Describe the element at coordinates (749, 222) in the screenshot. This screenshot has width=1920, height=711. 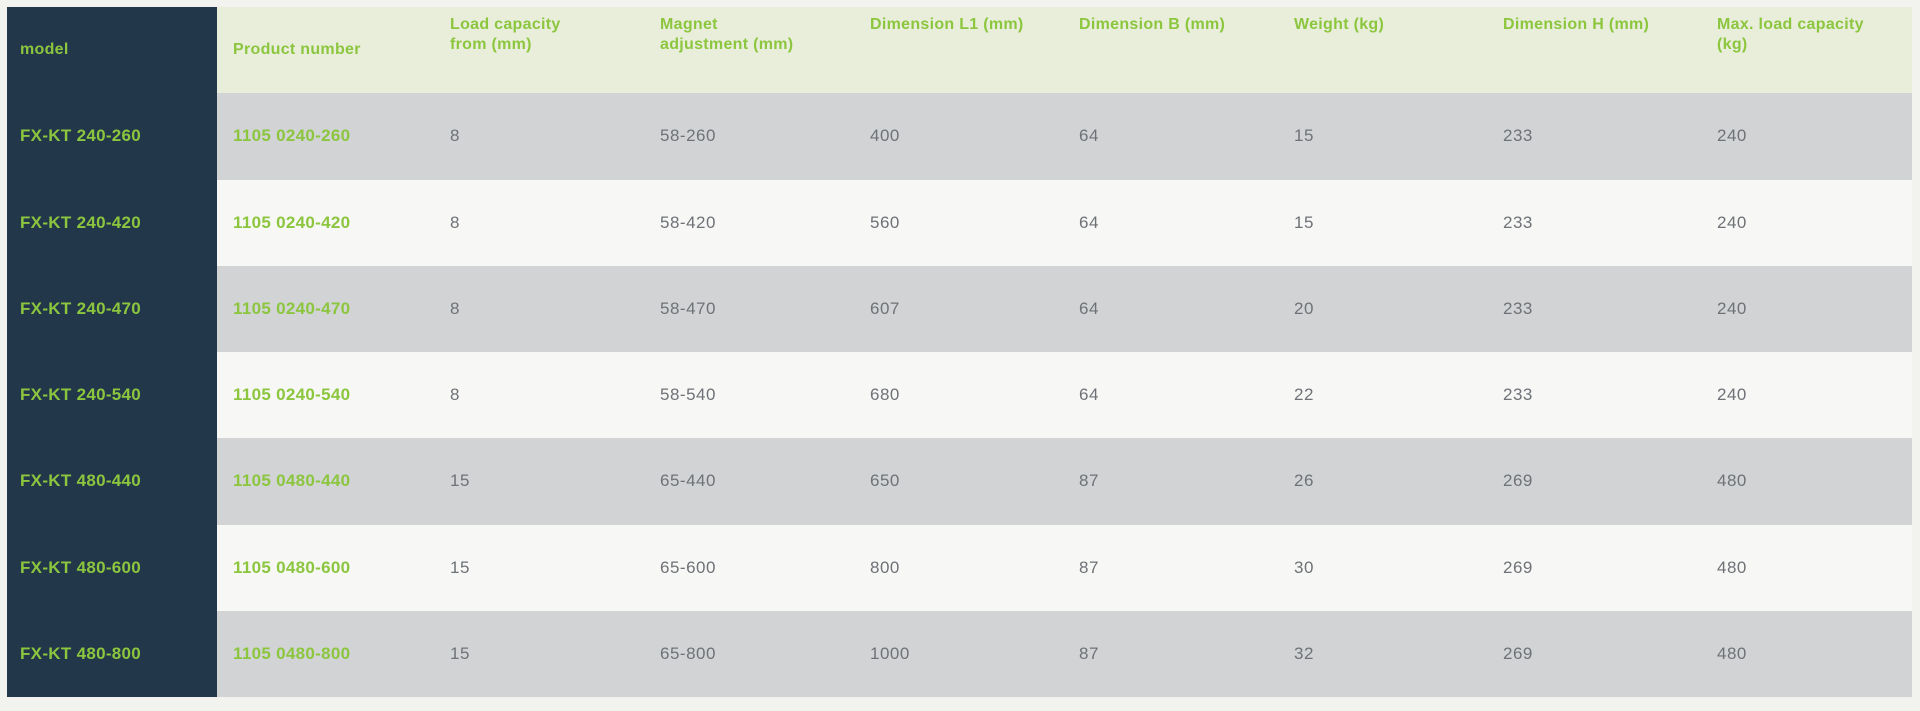
I see `magnet-adjustment-cell: 58-420` at that location.